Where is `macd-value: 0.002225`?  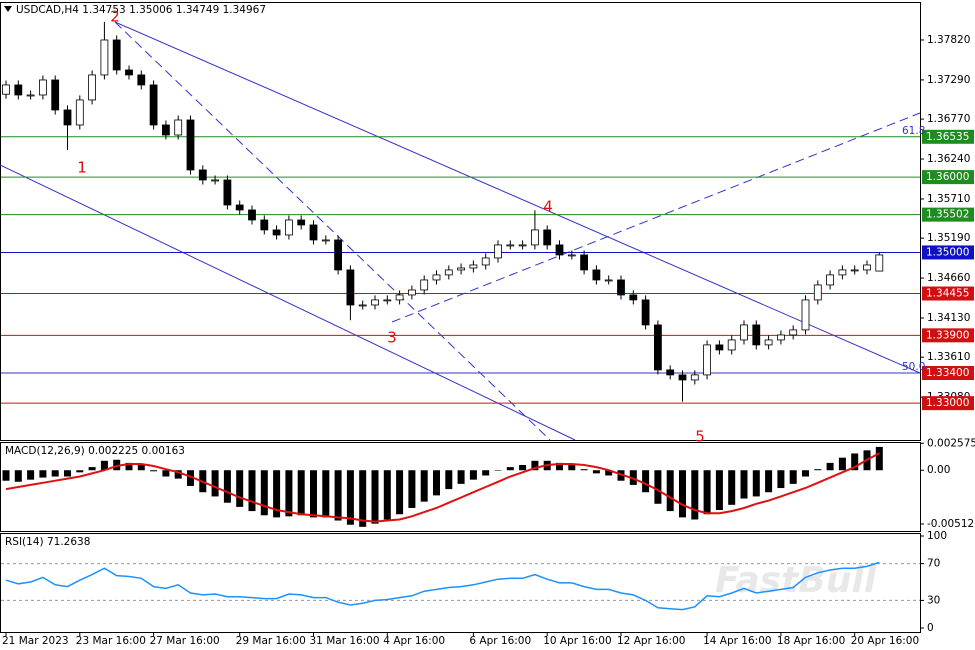 macd-value: 0.002225 is located at coordinates (113, 451).